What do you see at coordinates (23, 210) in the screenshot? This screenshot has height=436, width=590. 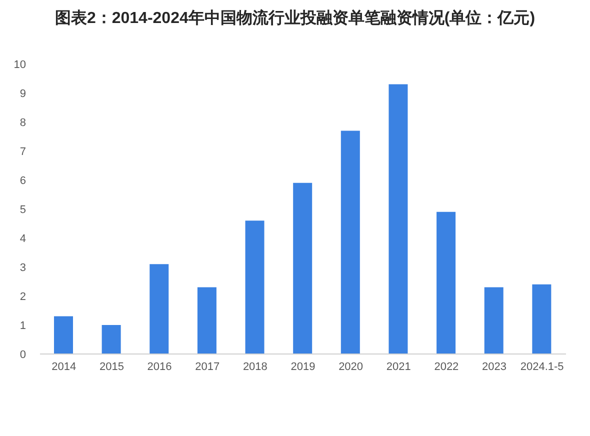 I see `y-tick-label: 5` at bounding box center [23, 210].